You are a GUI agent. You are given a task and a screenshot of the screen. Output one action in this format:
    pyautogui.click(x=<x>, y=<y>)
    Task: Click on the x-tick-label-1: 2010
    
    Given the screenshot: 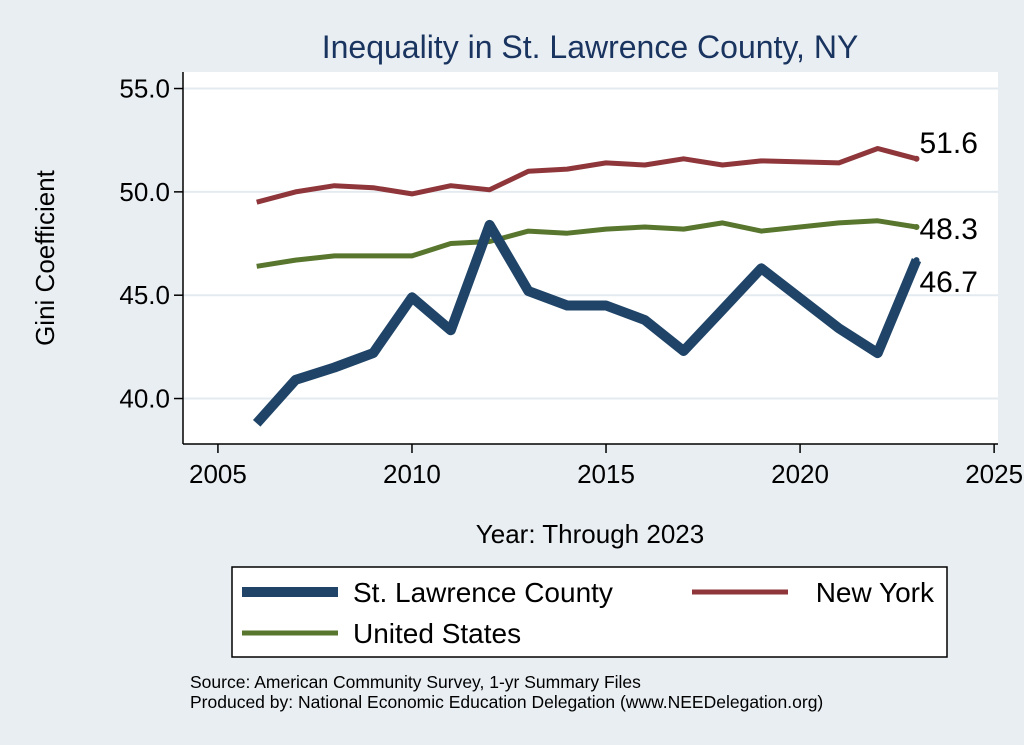 What is the action you would take?
    pyautogui.click(x=412, y=474)
    